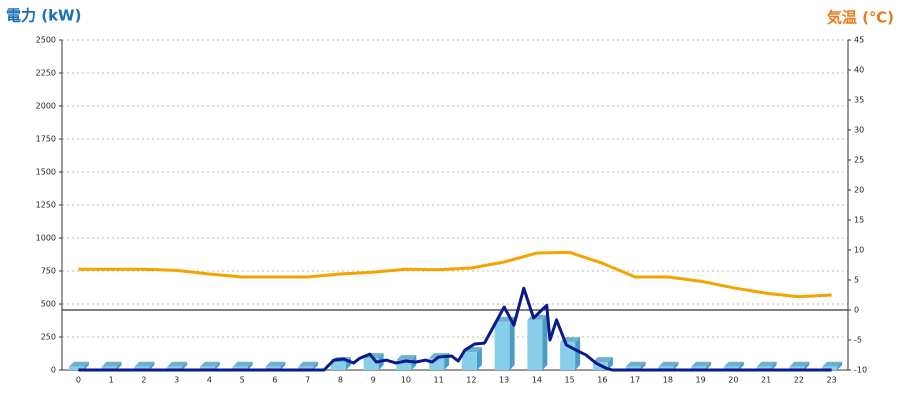 The image size is (900, 404). Describe the element at coordinates (48, 337) in the screenshot. I see `y-tick-label: 250` at that location.